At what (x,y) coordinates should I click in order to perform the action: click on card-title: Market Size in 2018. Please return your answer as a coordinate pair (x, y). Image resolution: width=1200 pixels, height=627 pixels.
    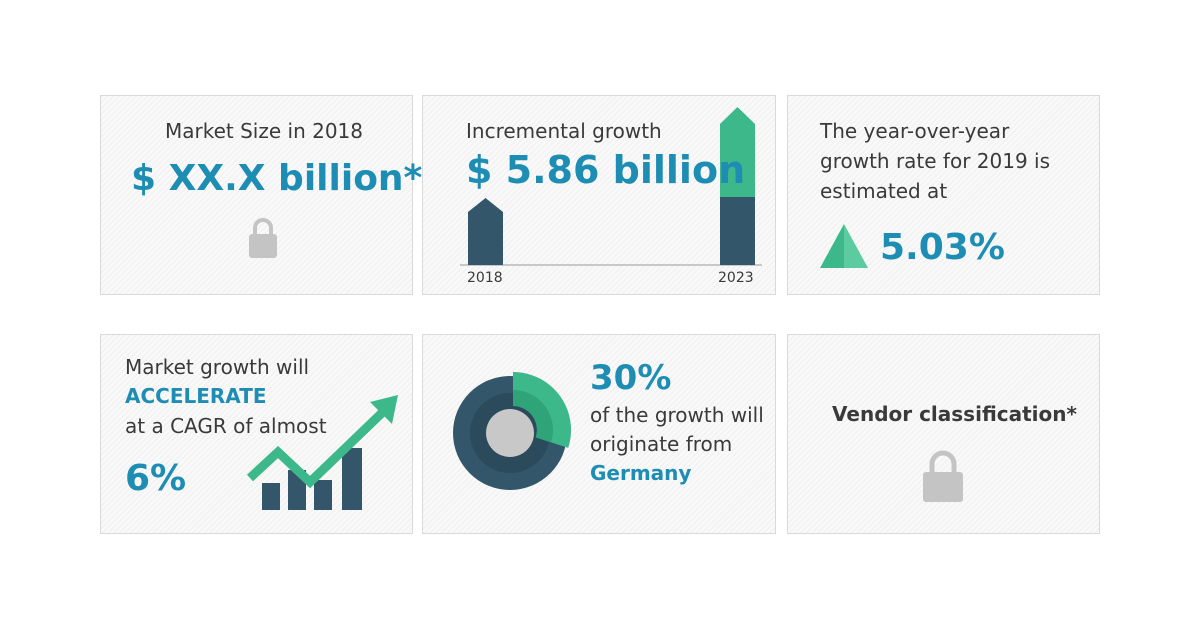
    Looking at the image, I should click on (264, 131).